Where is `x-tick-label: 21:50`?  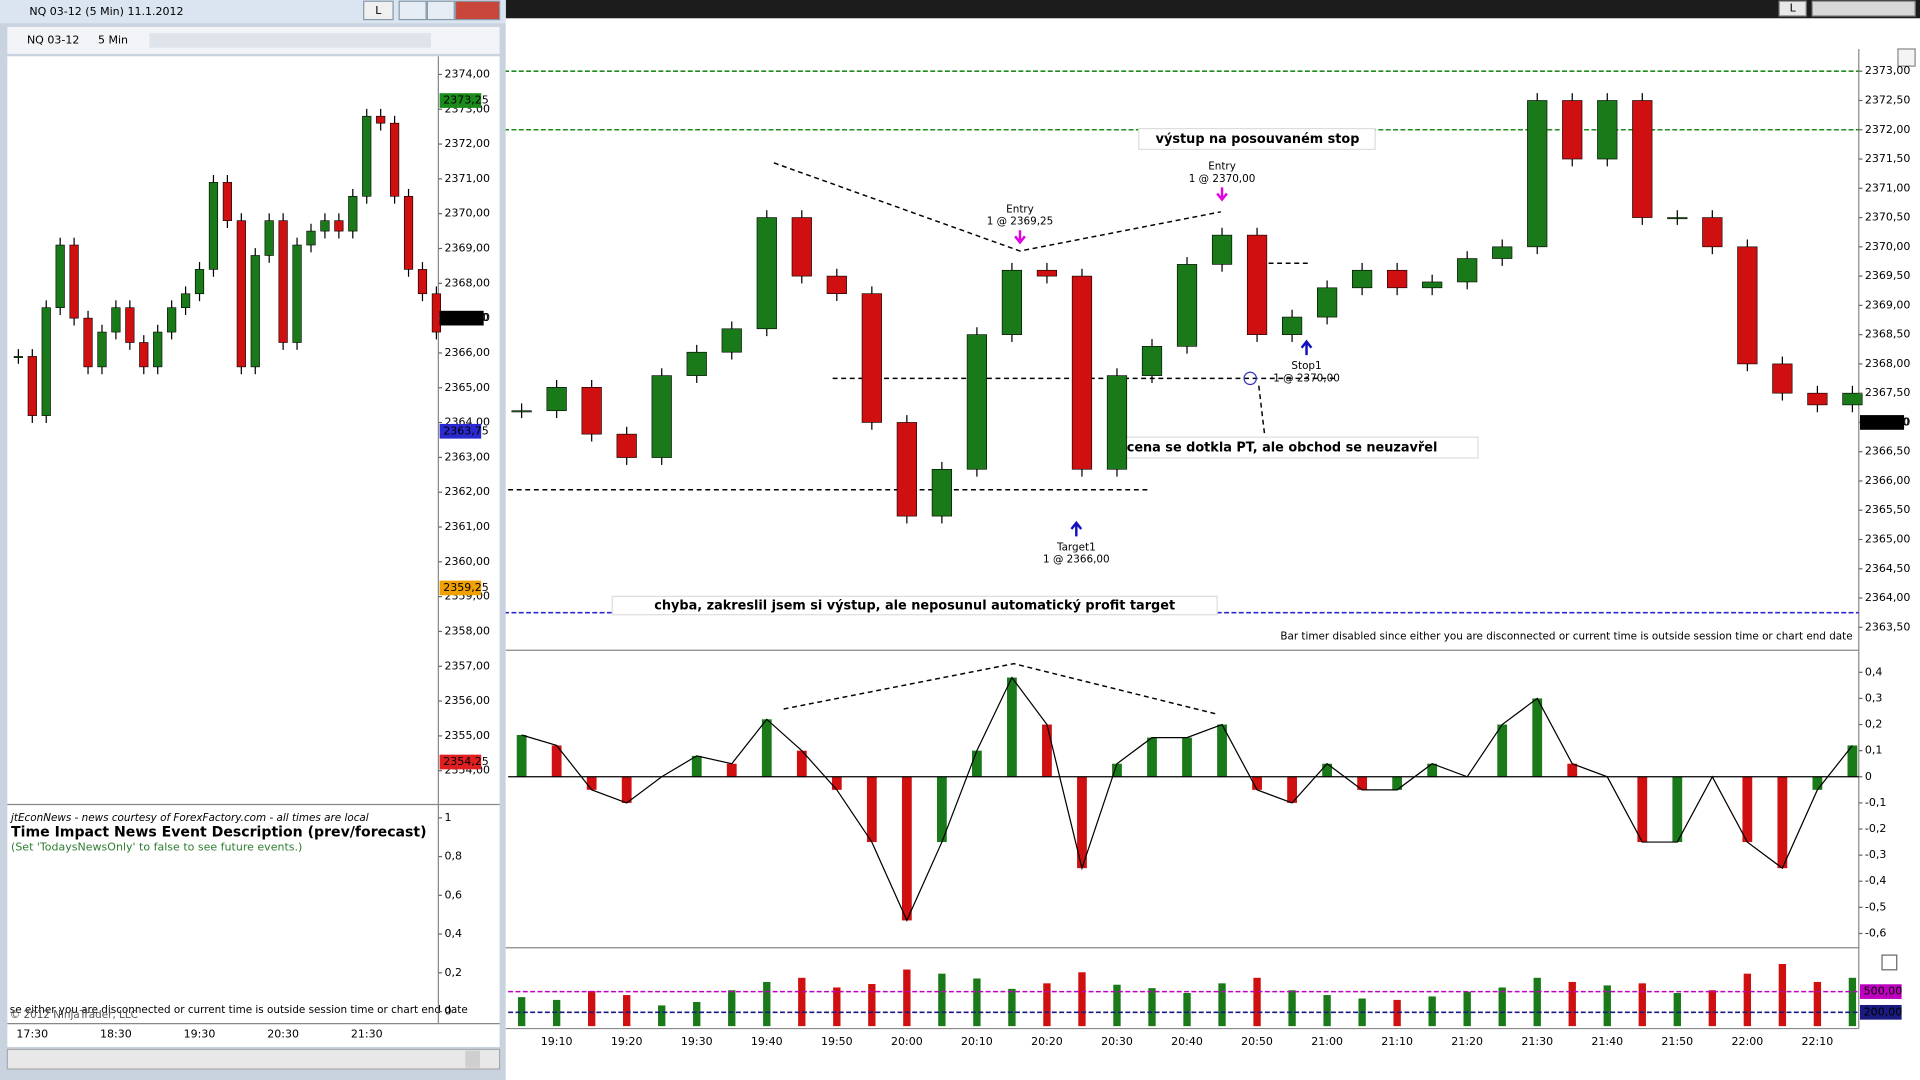 x-tick-label: 21:50 is located at coordinates (1677, 1041).